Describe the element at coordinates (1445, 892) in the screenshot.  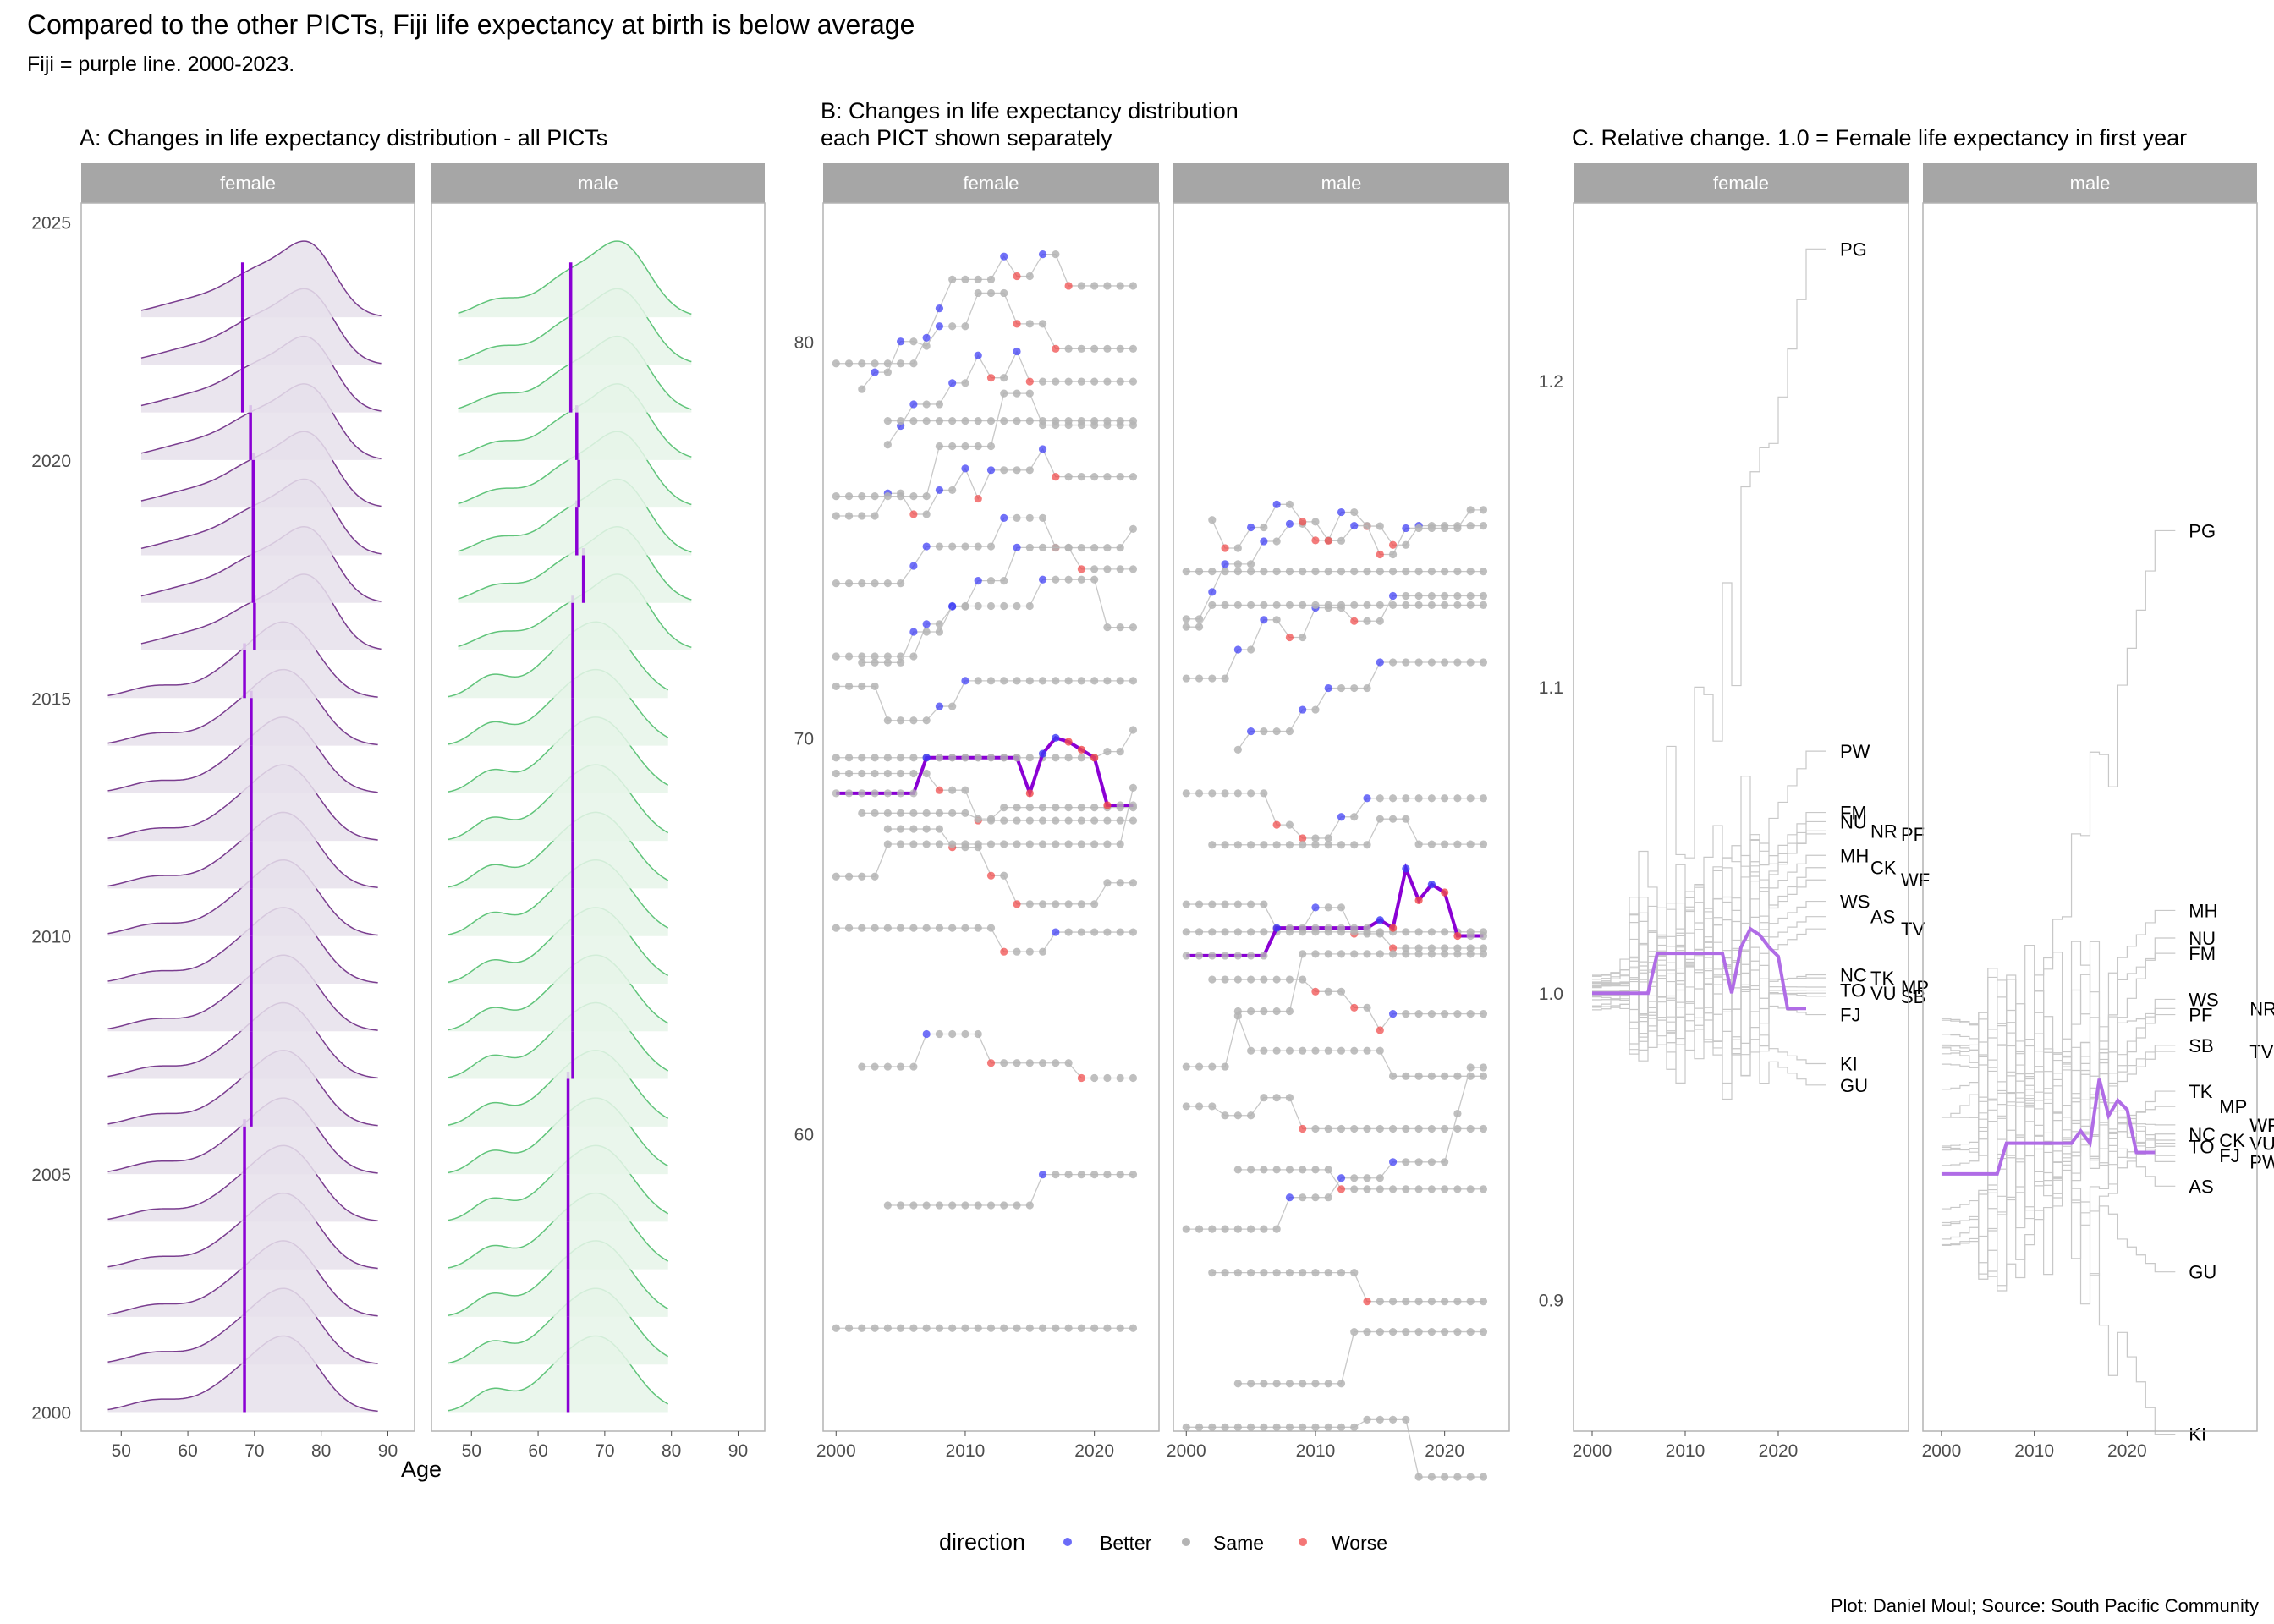
I see `fiji-point-worse` at that location.